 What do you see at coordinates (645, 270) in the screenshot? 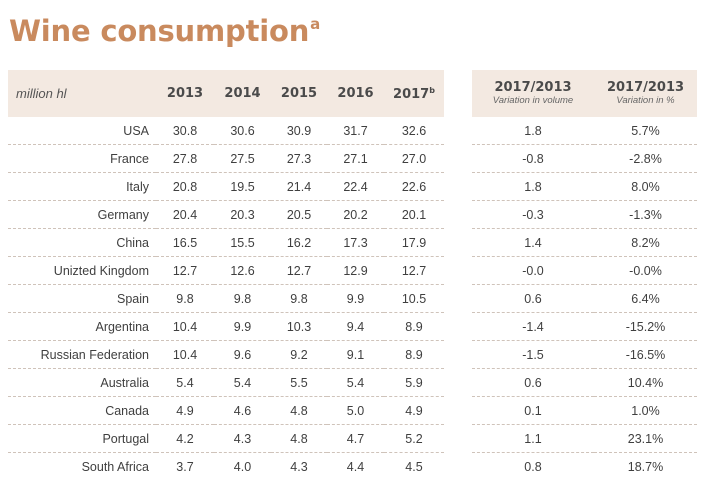
I see `variation-percent-cell: -0.0%` at bounding box center [645, 270].